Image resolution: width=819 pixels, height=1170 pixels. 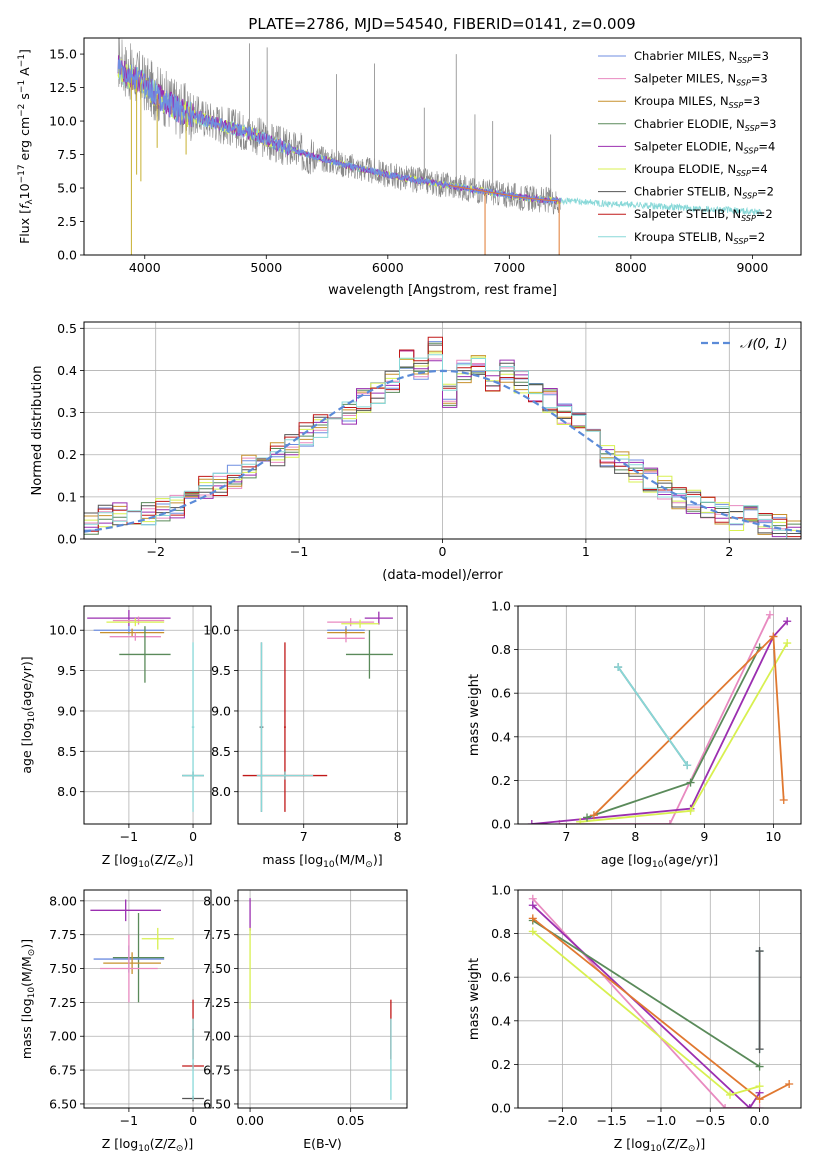 What do you see at coordinates (24, 141) in the screenshot?
I see `y-axis-label-part: erg cm` at bounding box center [24, 141].